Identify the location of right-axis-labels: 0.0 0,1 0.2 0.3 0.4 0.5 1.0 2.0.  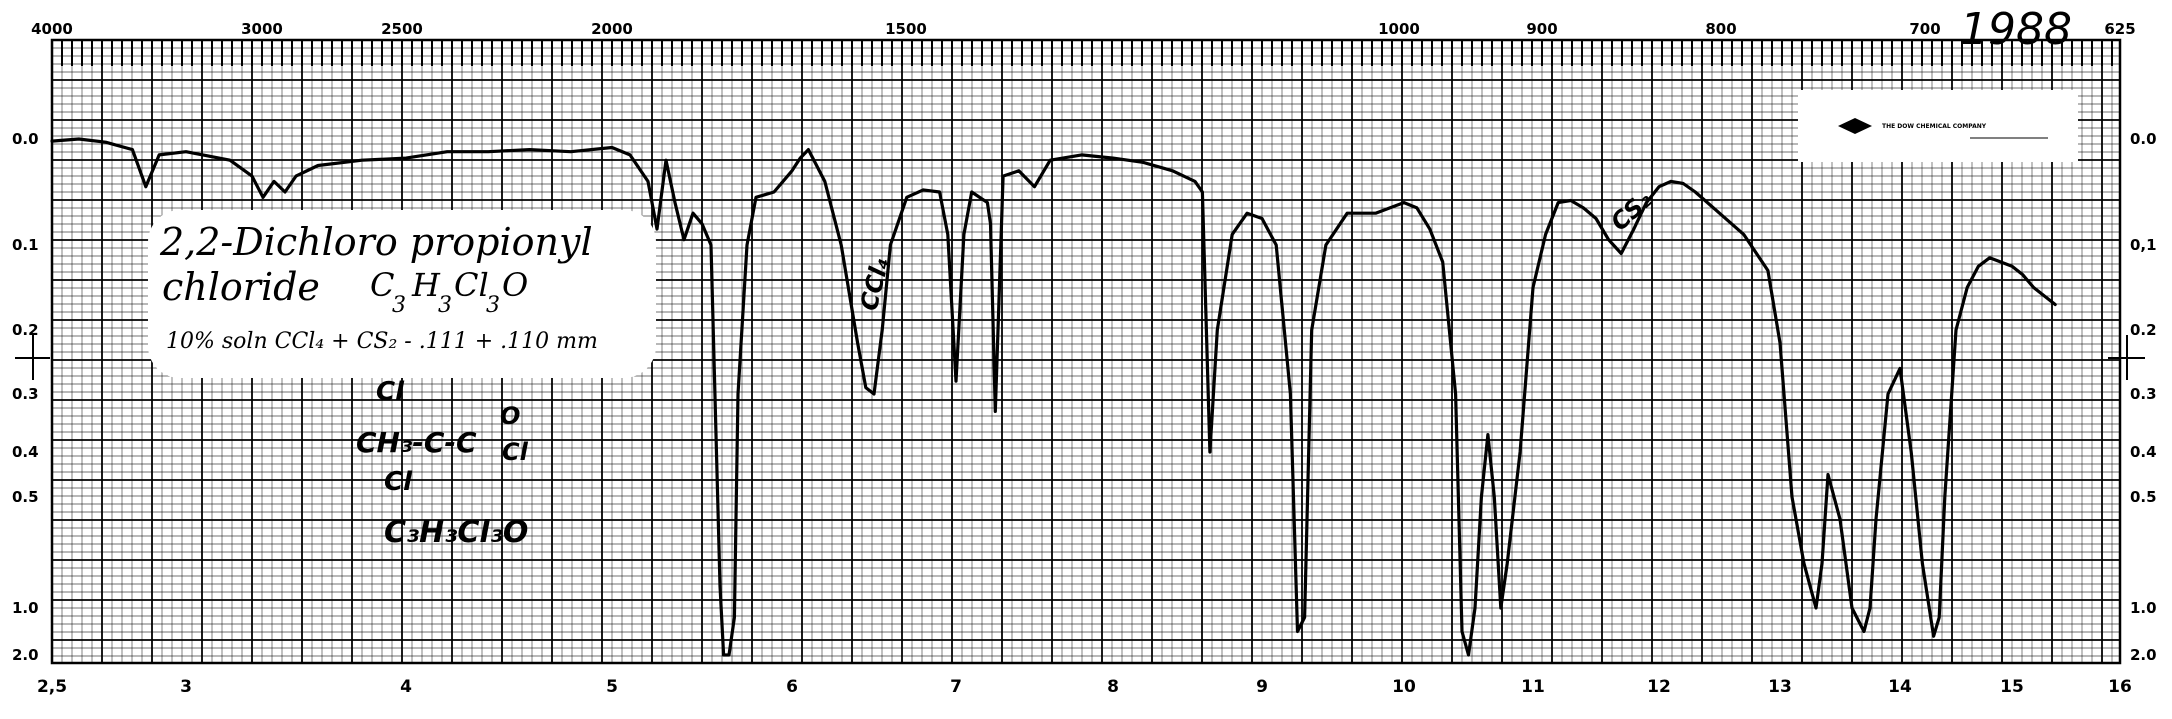
(2143, 397).